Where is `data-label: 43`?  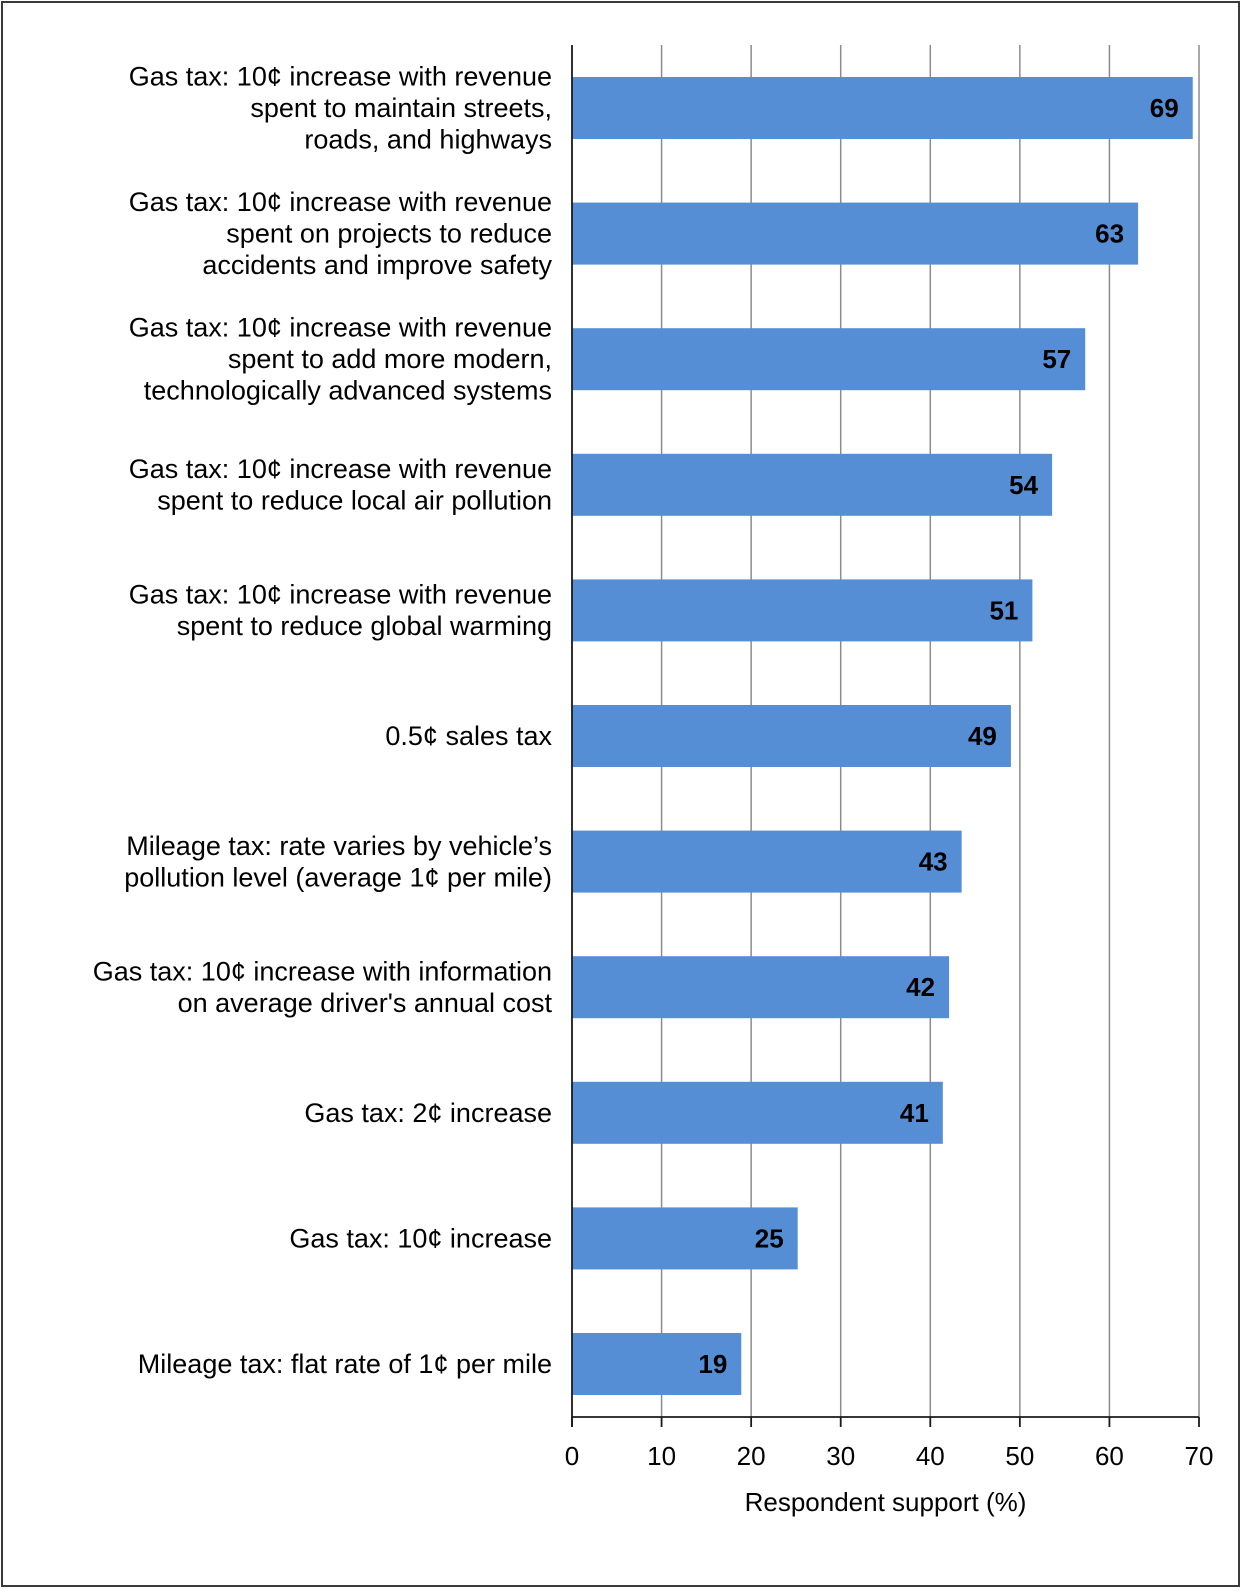 data-label: 43 is located at coordinates (933, 862).